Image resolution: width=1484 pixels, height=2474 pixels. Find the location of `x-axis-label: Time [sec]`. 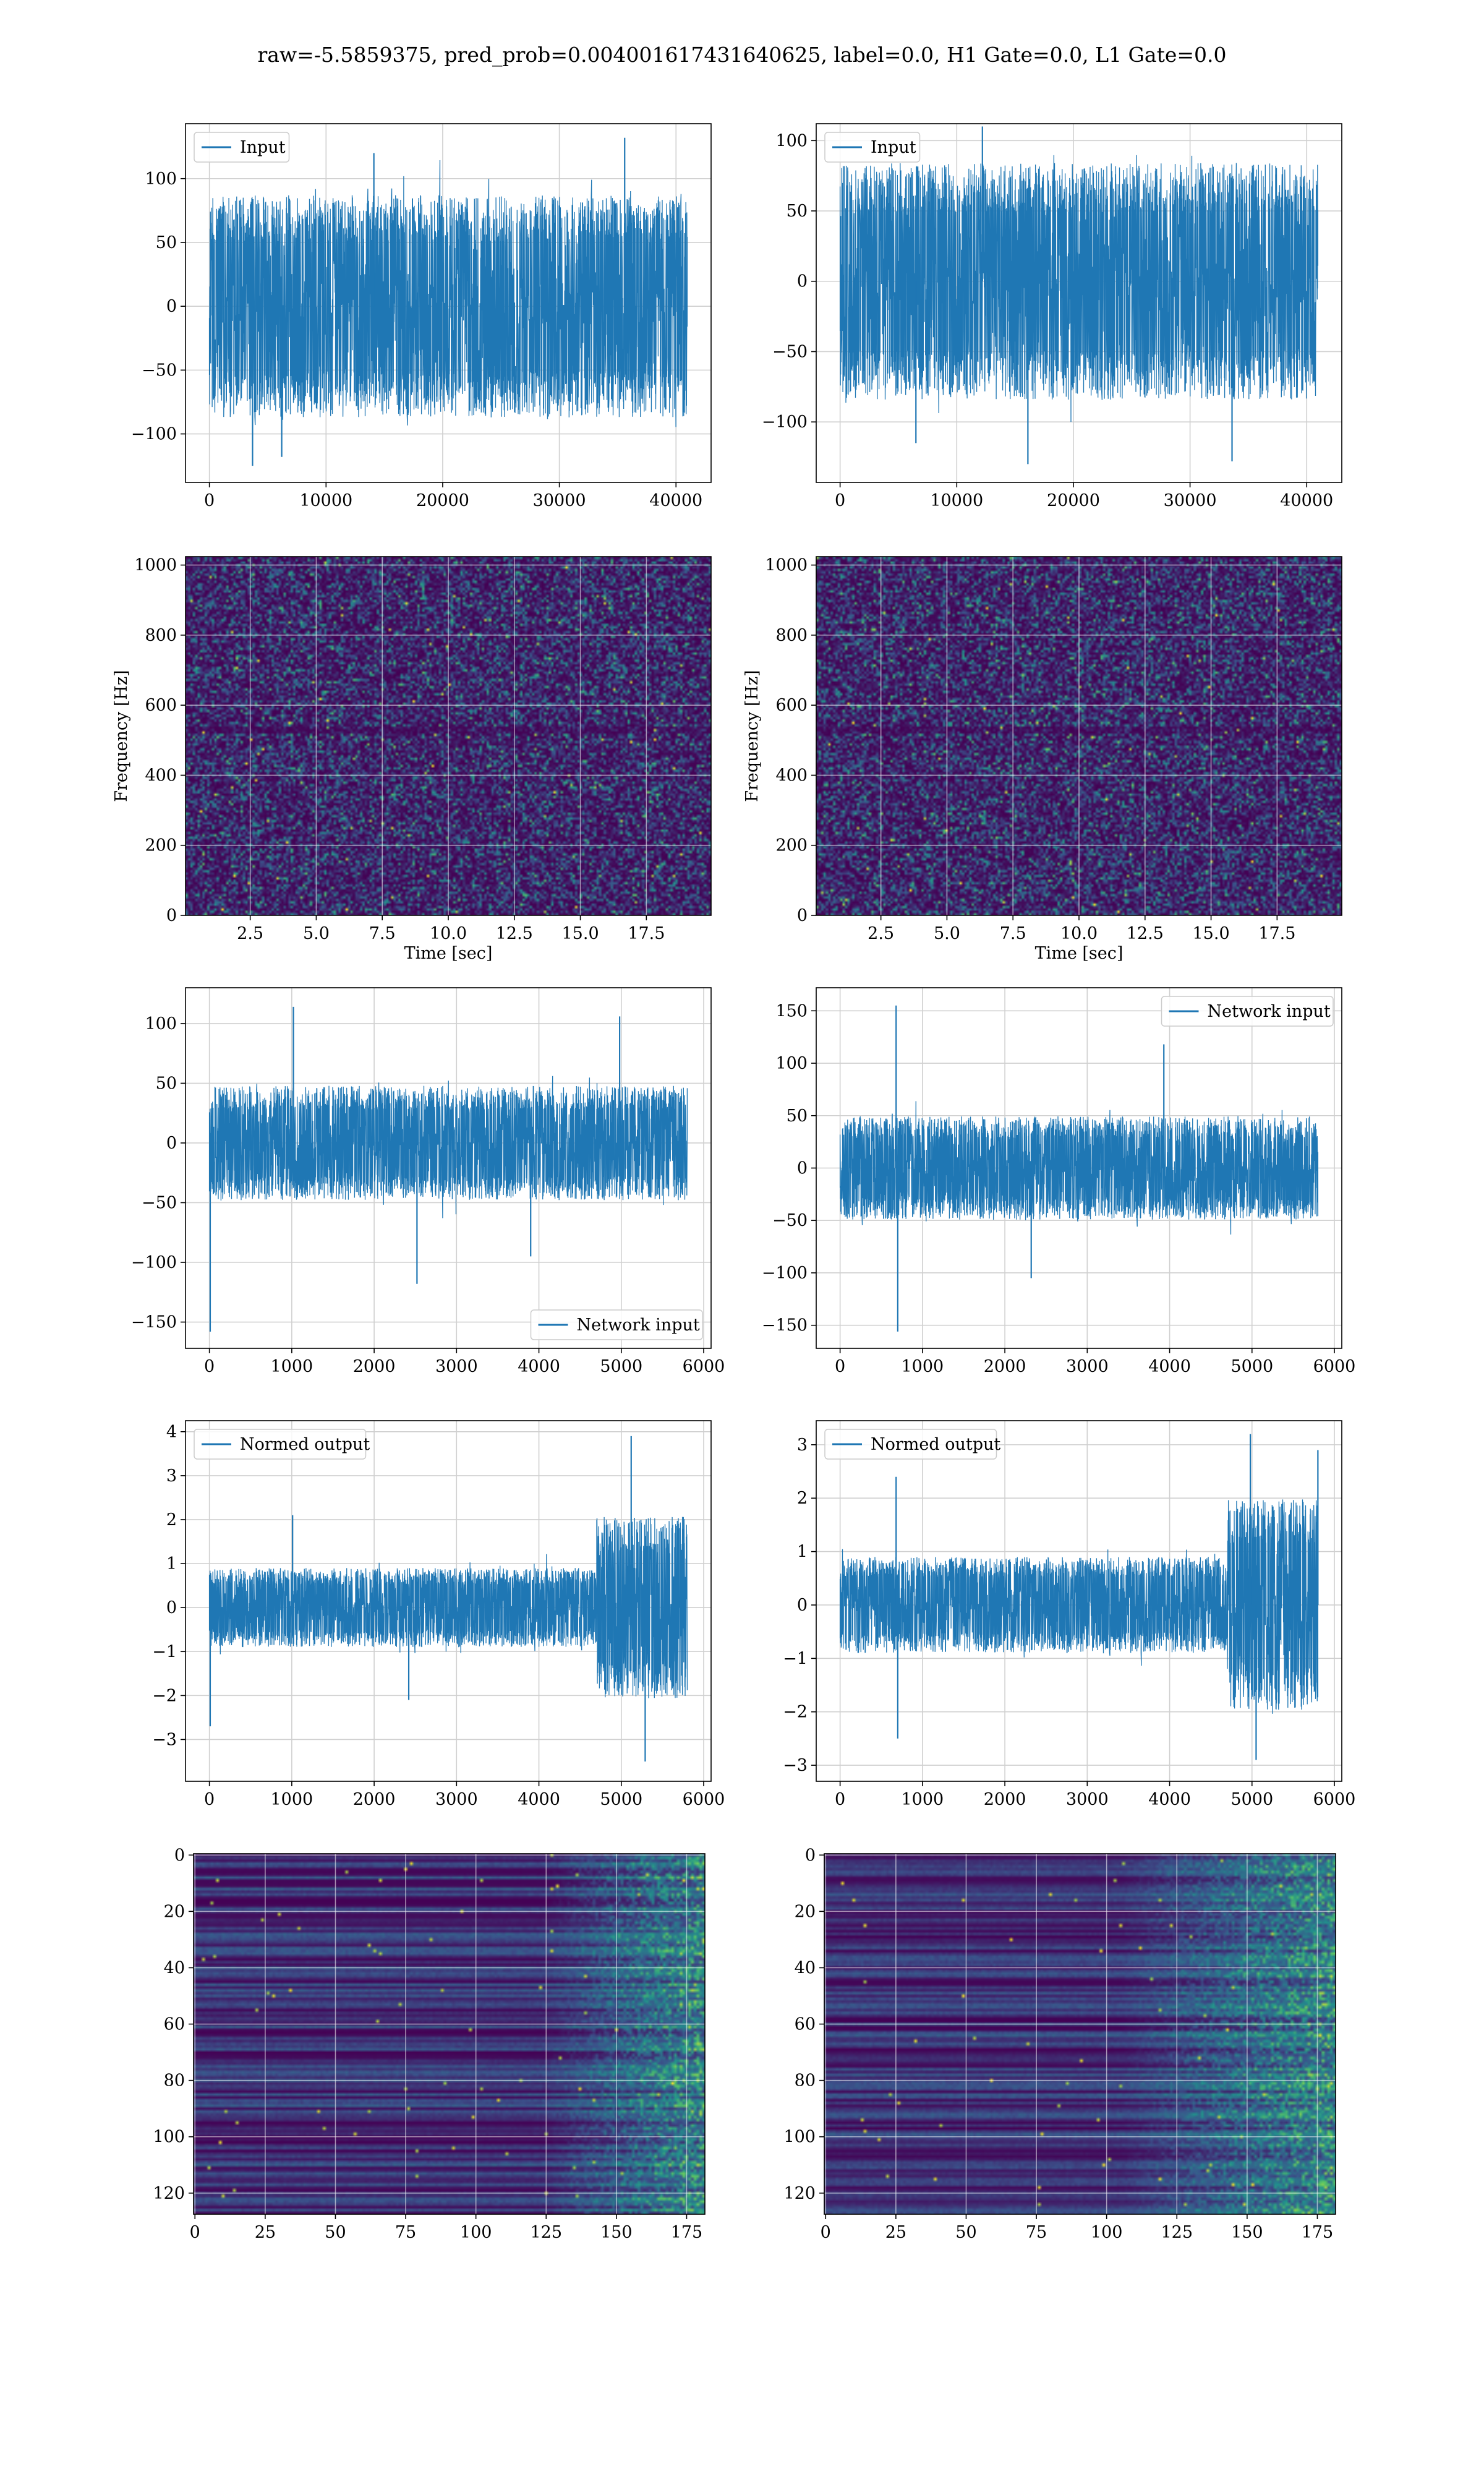

x-axis-label: Time [sec] is located at coordinates (448, 954).